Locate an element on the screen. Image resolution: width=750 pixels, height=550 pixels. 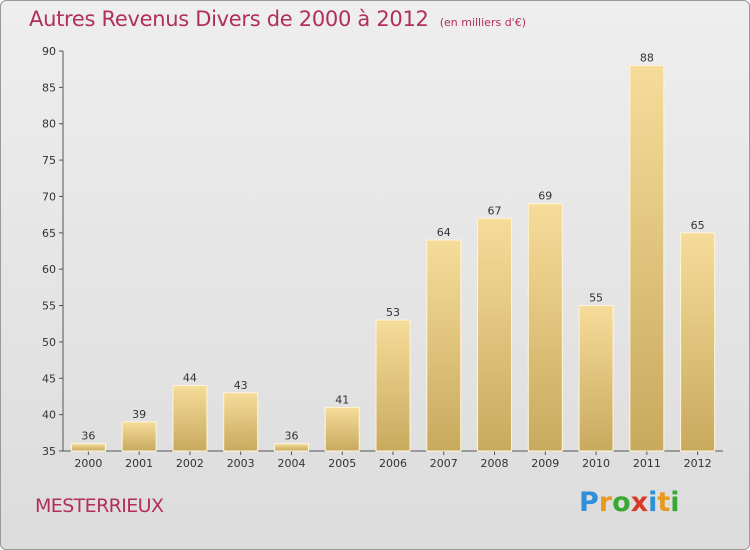
y-tick-label: 75 is located at coordinates (49, 160).